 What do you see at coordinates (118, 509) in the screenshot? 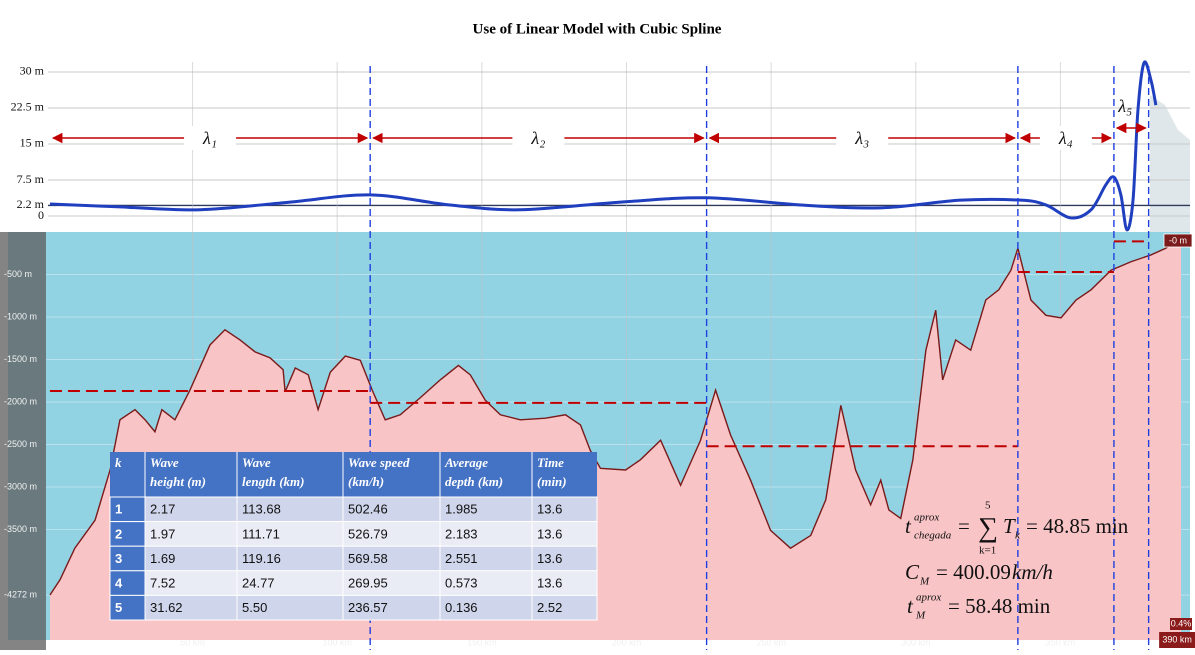
I see `row-key: 1` at bounding box center [118, 509].